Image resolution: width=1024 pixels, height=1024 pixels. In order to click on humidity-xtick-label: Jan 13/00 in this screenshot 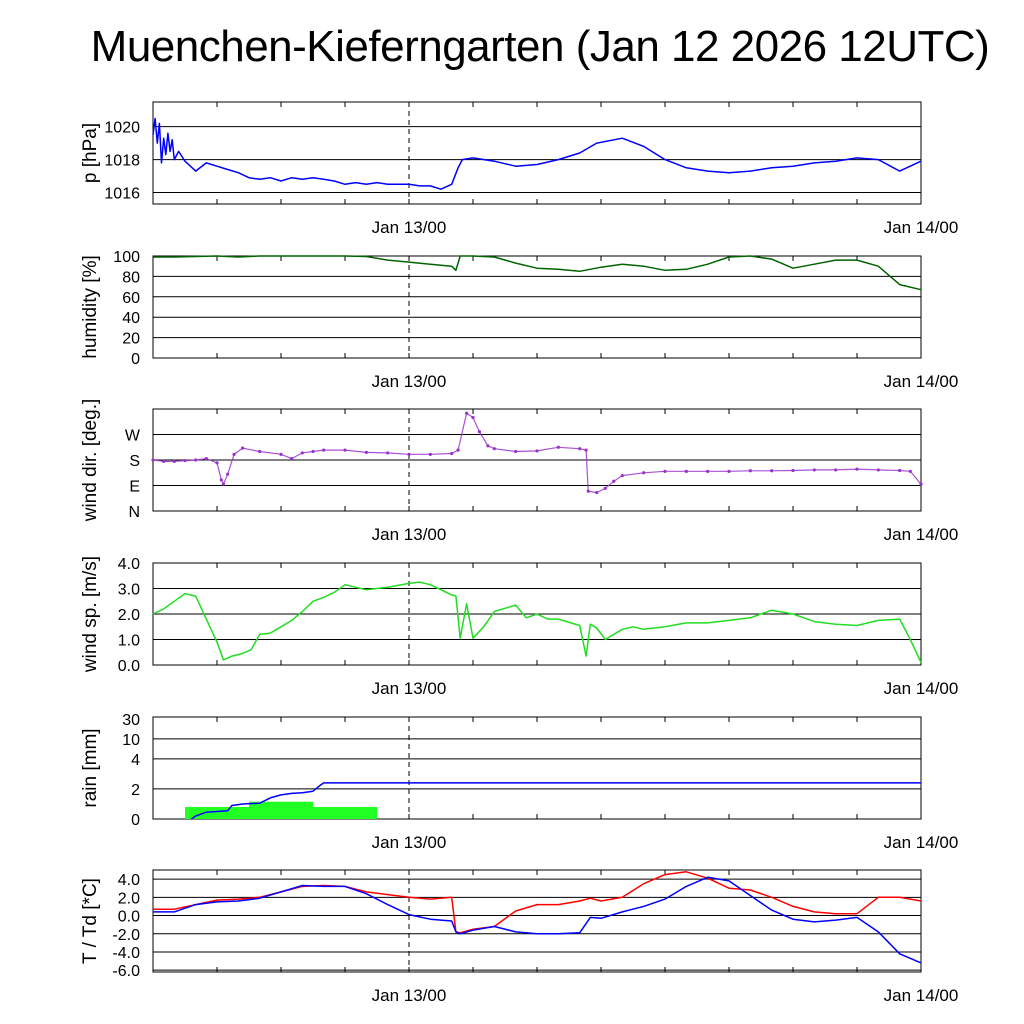, I will do `click(409, 381)`.